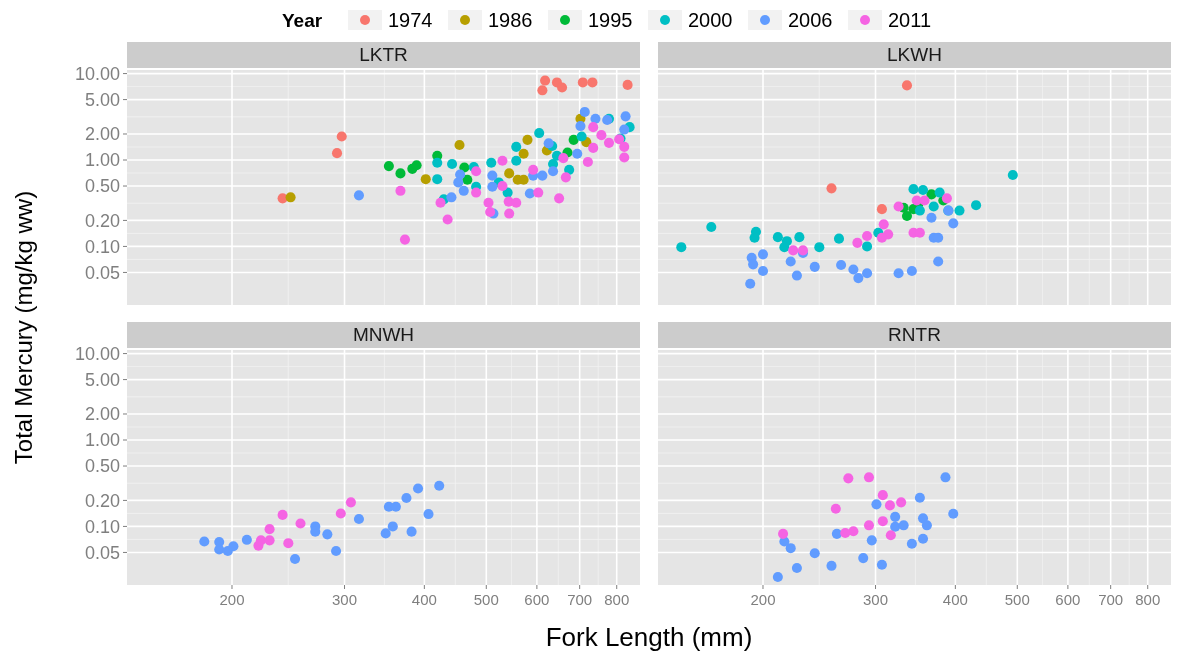 Image resolution: width=1177 pixels, height=655 pixels. I want to click on chart-title: MNWH, so click(383, 334).